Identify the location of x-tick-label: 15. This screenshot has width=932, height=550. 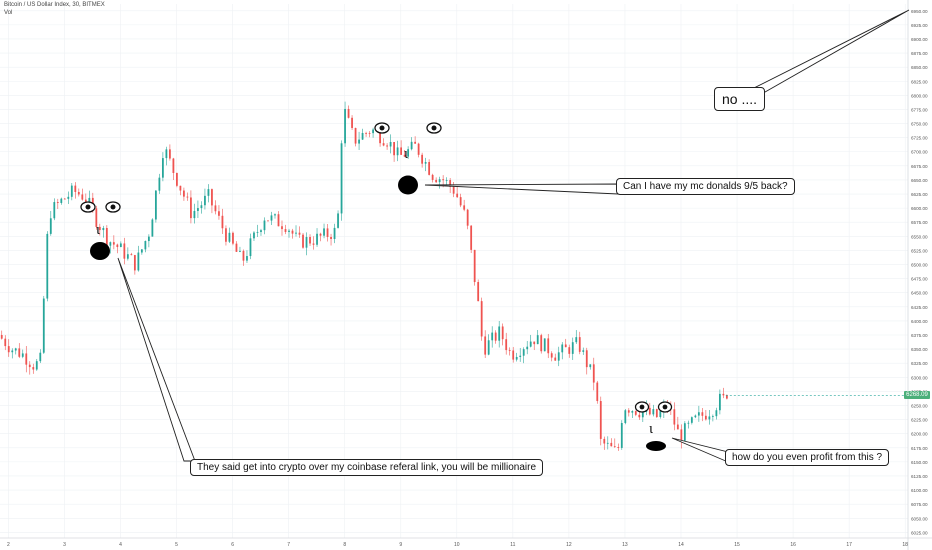
(737, 545).